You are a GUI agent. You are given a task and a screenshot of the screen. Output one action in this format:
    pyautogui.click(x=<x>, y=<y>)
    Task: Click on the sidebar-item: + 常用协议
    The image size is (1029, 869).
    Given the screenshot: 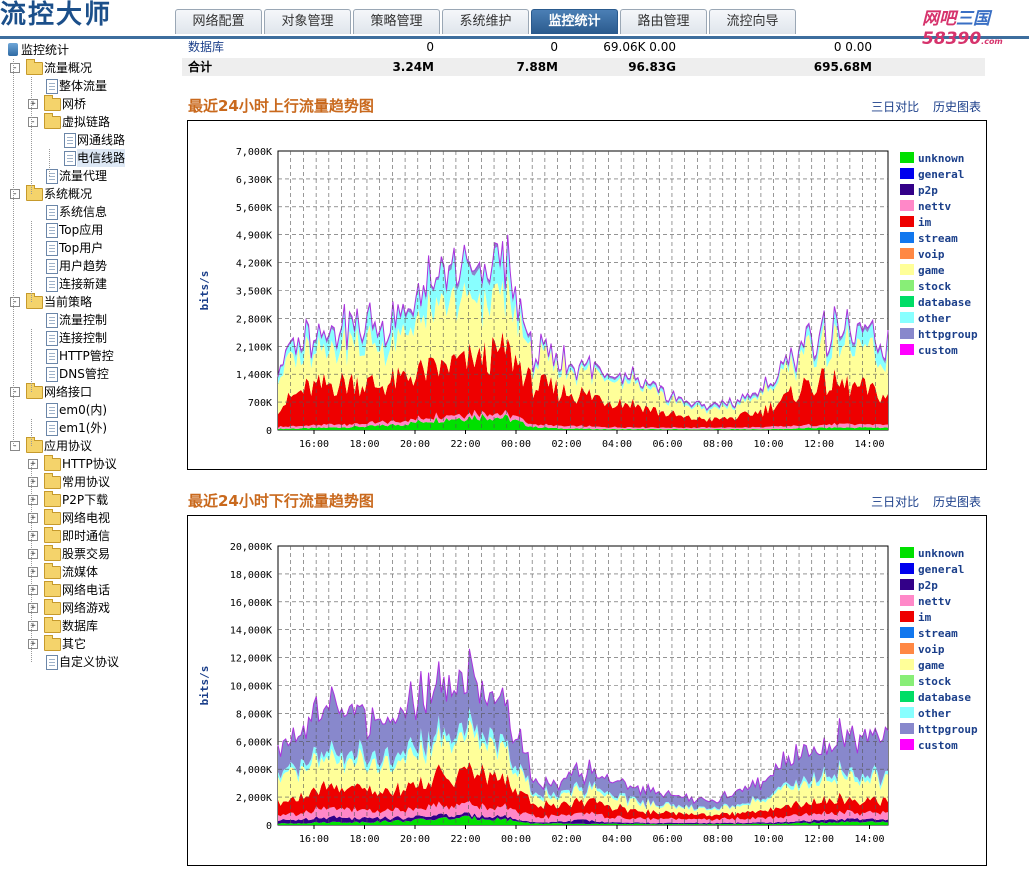 What is the action you would take?
    pyautogui.click(x=85, y=482)
    